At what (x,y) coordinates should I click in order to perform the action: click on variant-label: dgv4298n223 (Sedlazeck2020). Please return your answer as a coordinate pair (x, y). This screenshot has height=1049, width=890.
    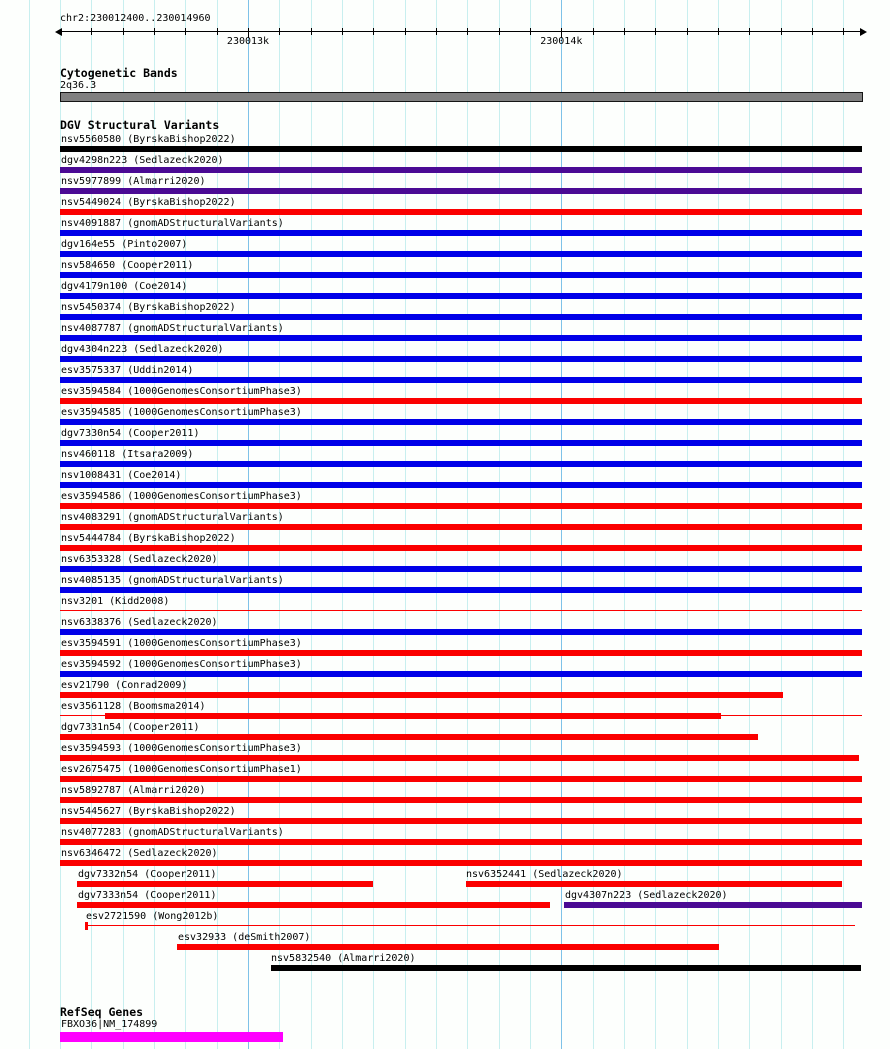
    Looking at the image, I should click on (142, 160).